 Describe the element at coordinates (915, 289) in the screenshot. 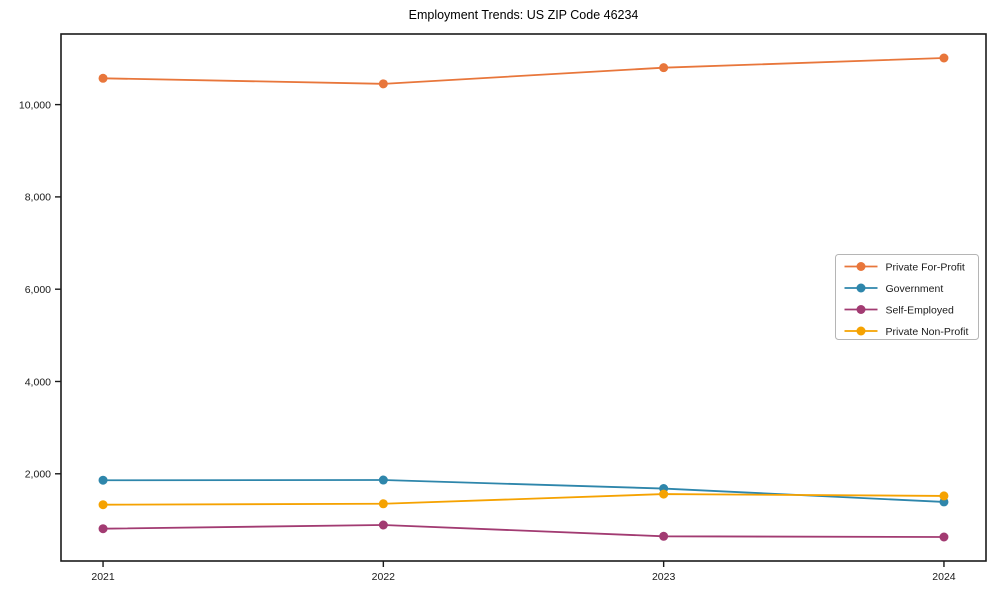

I see `legend-label: Government` at that location.